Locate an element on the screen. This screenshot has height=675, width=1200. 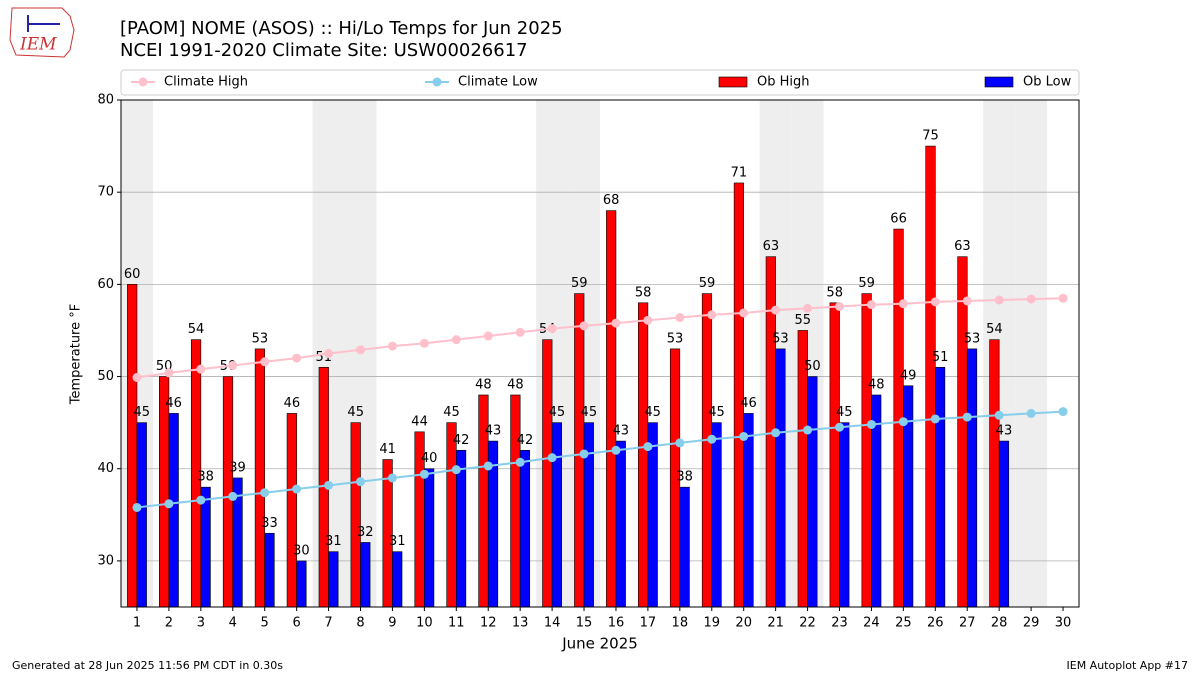
chart-subtitle: NCEI 1991-2020 Climate Site: USW00026617 is located at coordinates (324, 50).